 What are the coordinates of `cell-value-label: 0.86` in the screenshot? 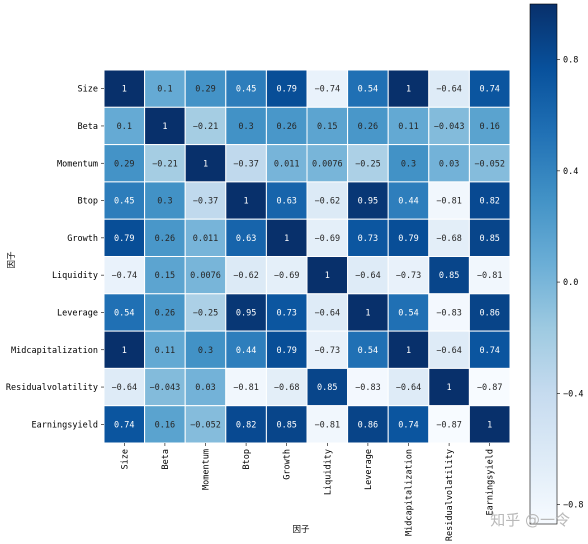 It's located at (368, 425).